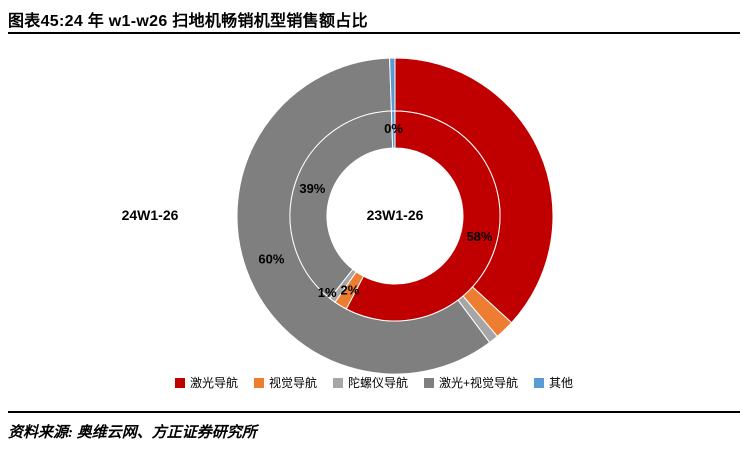 The image size is (748, 451). What do you see at coordinates (150, 215) in the screenshot?
I see `outer-ring-label: 24W1-26` at bounding box center [150, 215].